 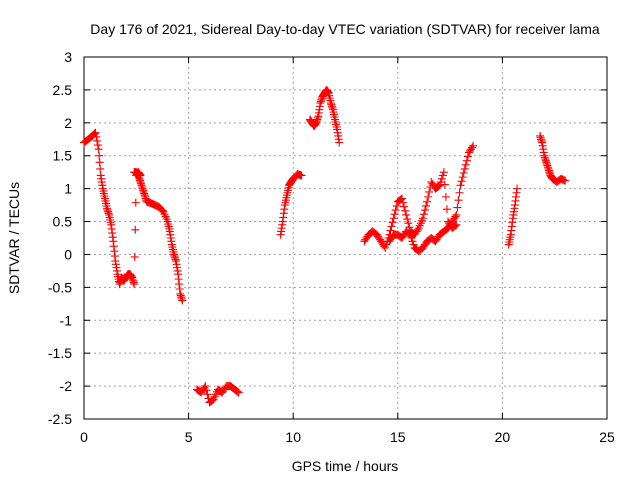 What do you see at coordinates (347, 437) in the screenshot?
I see `x-tick-labels: 0 5 10 15 20 25` at bounding box center [347, 437].